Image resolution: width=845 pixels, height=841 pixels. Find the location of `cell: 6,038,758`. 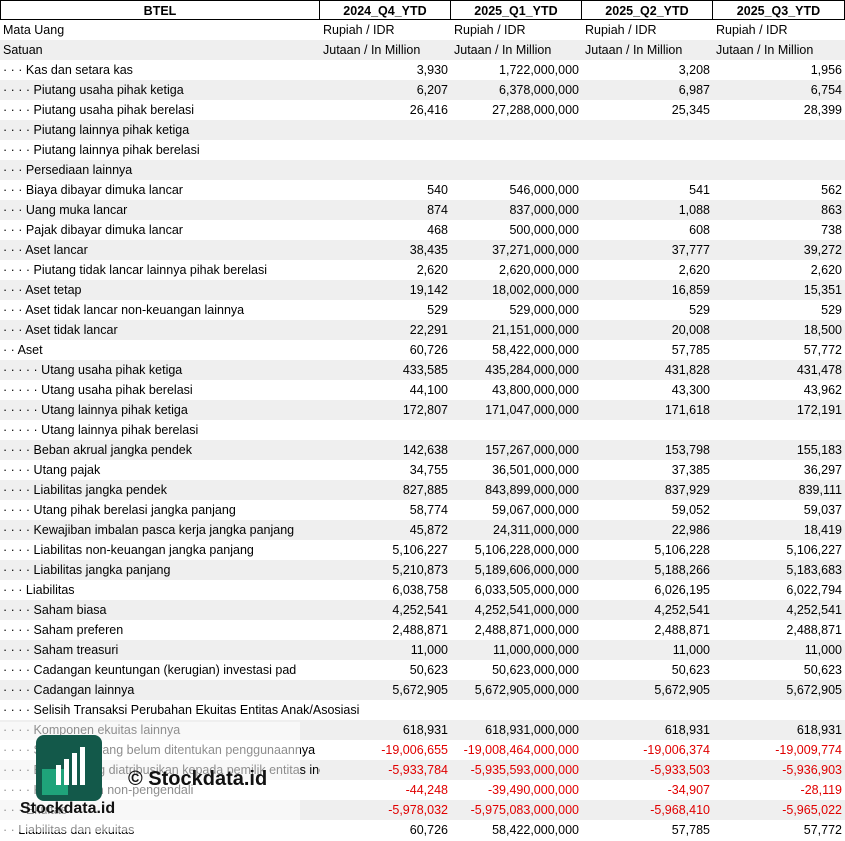

cell: 6,038,758 is located at coordinates (420, 590).